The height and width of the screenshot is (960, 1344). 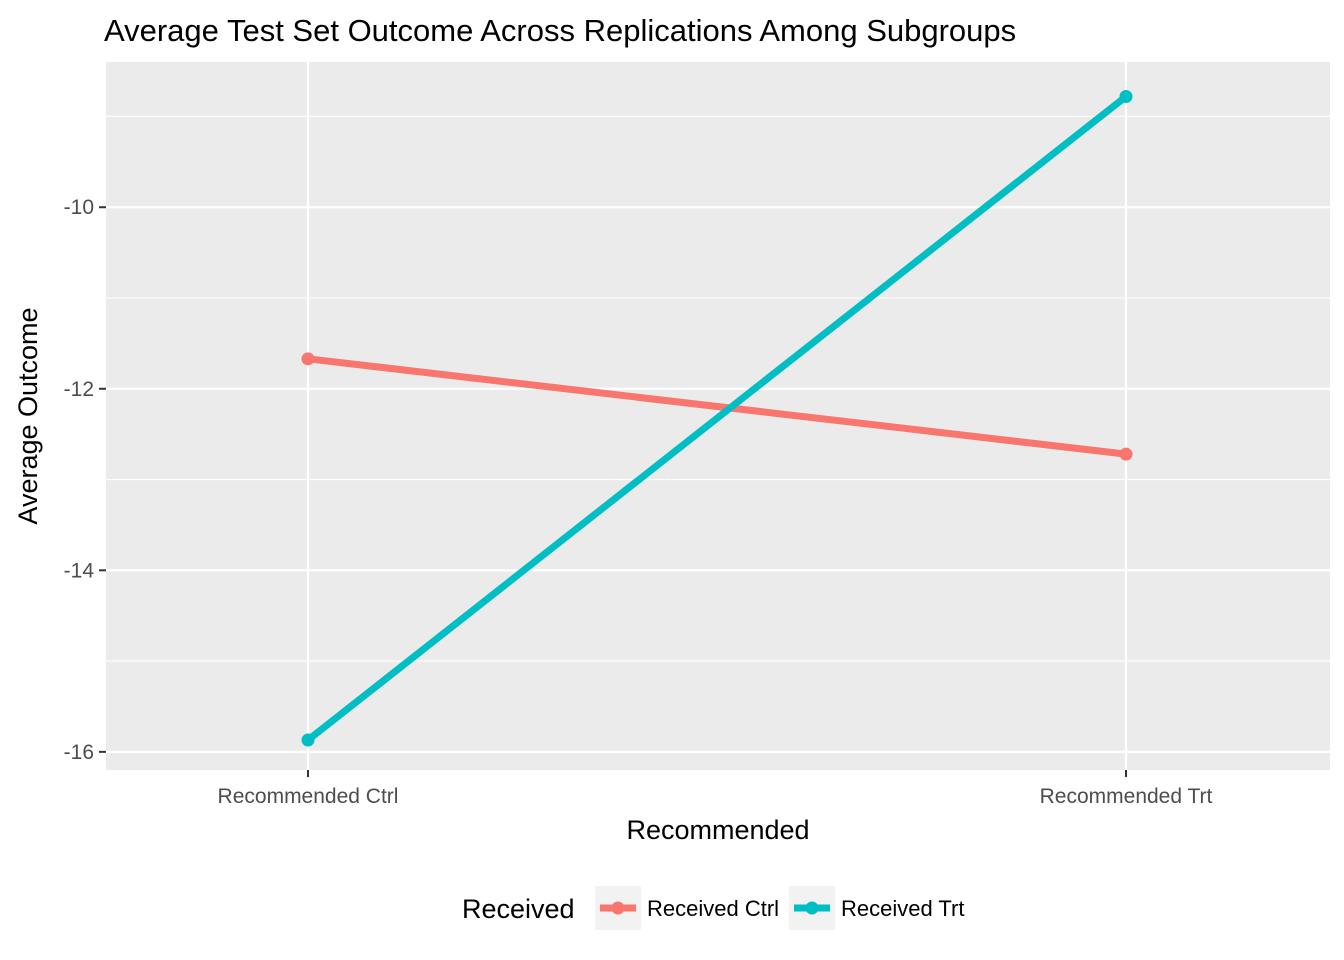 I want to click on y-axis-title: Average Outcome, so click(x=28, y=415).